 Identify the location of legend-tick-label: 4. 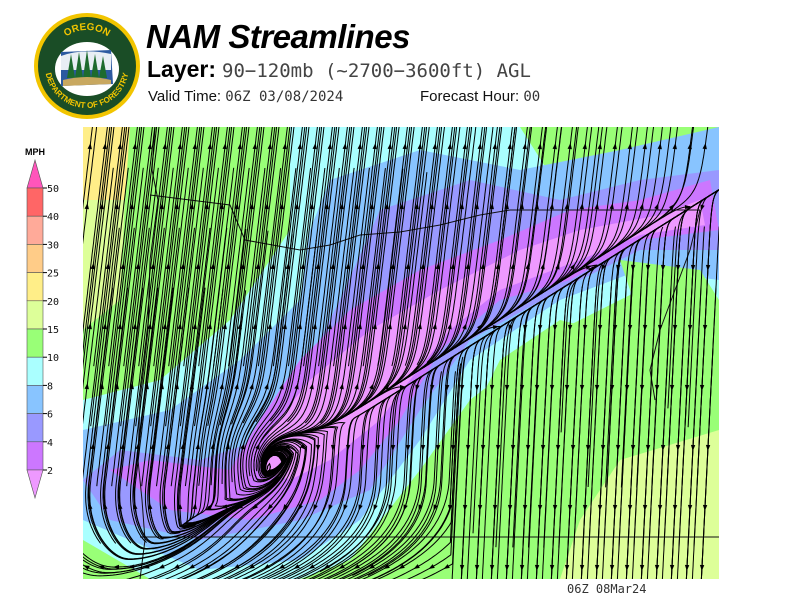
(50, 443).